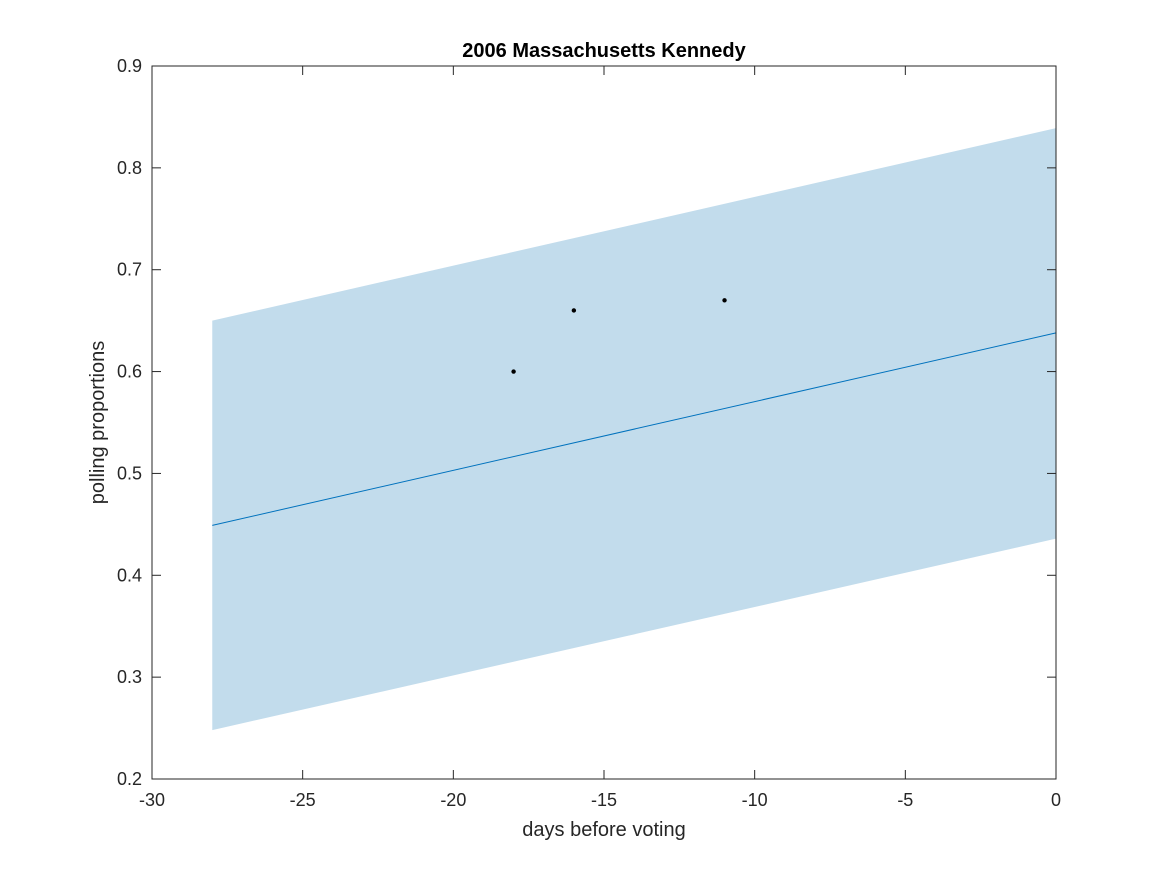  I want to click on x-tick-label: 0, so click(1056, 800).